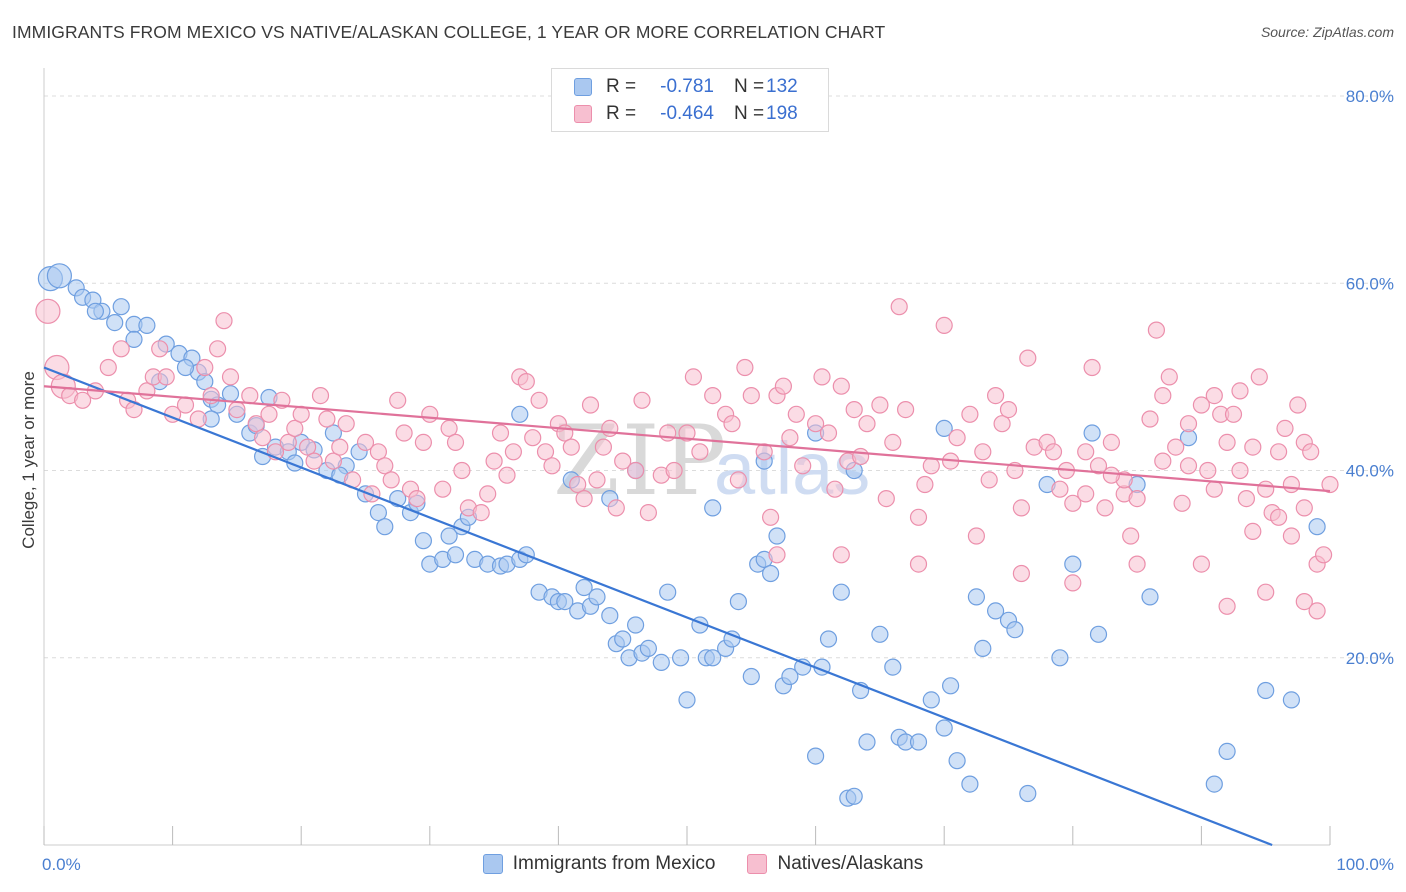 The width and height of the screenshot is (1406, 892). I want to click on legend-r-value: -0.781, so click(687, 86).